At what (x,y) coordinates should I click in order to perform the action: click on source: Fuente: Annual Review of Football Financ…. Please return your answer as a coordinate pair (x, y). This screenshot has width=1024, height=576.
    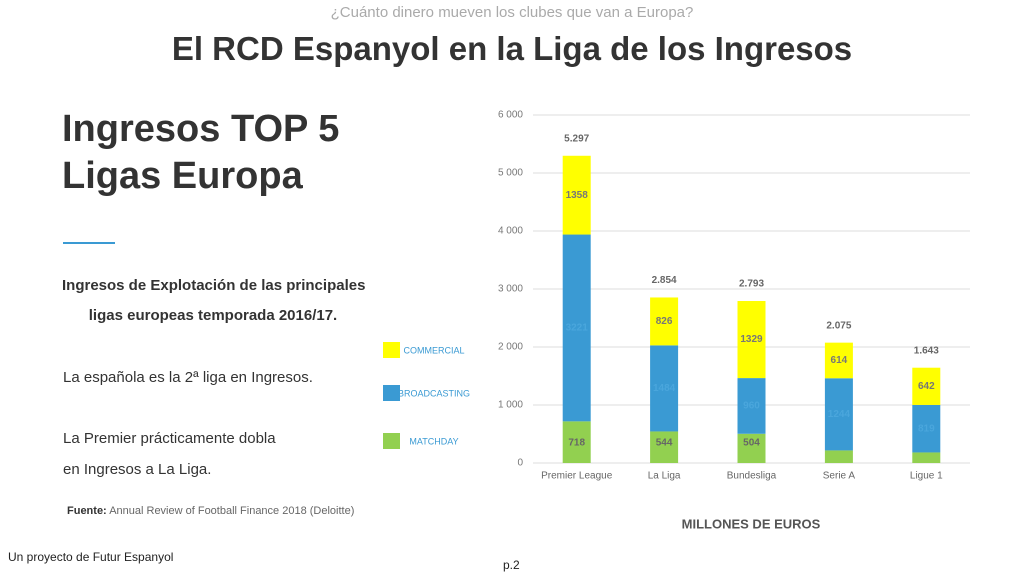
    Looking at the image, I should click on (210, 511).